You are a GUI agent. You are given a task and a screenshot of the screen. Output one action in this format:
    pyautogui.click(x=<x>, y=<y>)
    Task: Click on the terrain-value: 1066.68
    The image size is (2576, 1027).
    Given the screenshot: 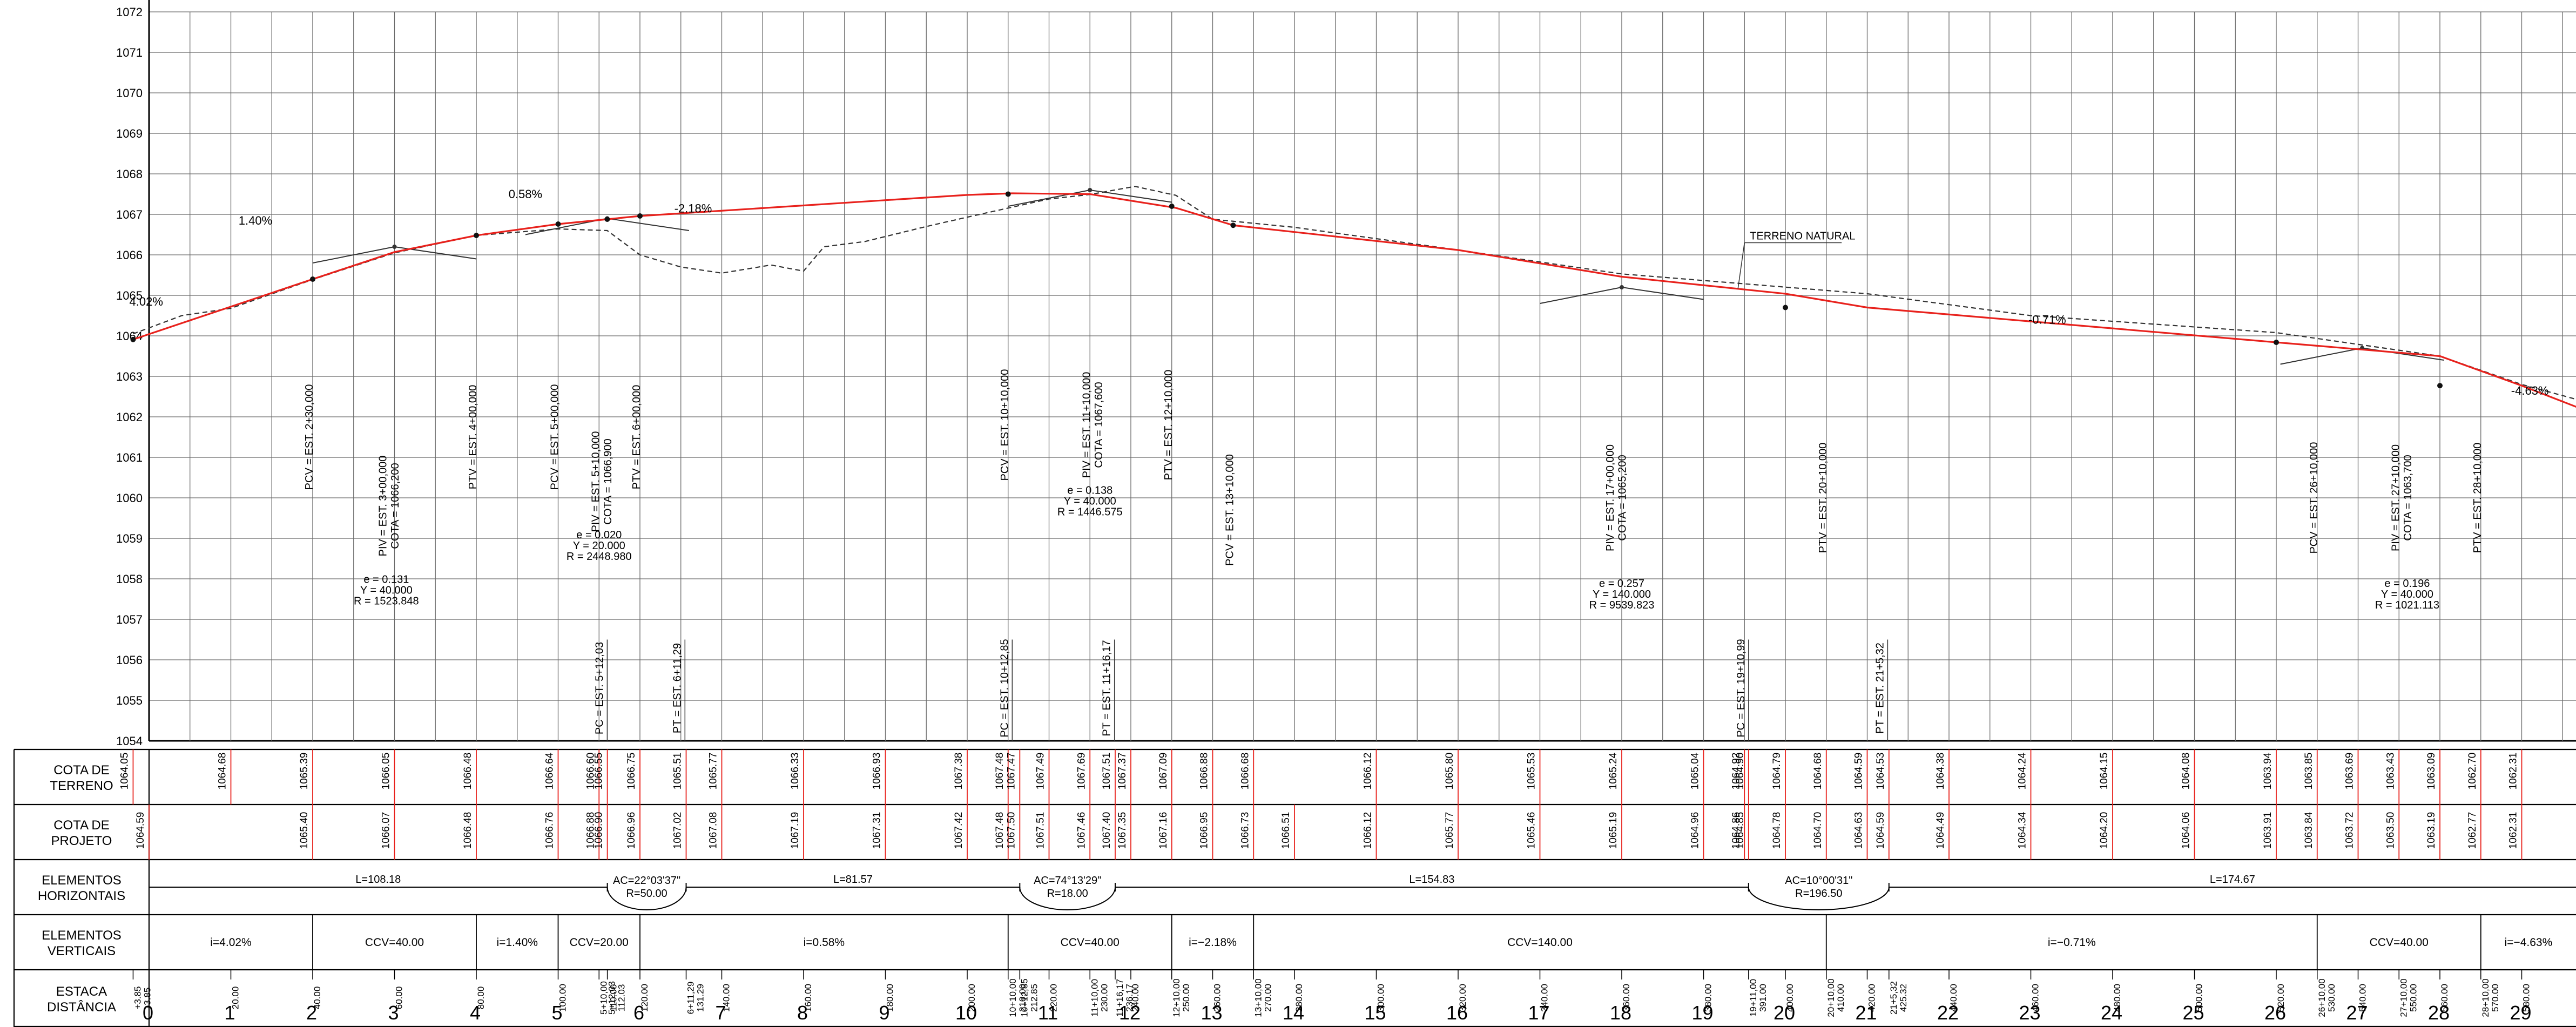 What is the action you would take?
    pyautogui.click(x=1245, y=771)
    